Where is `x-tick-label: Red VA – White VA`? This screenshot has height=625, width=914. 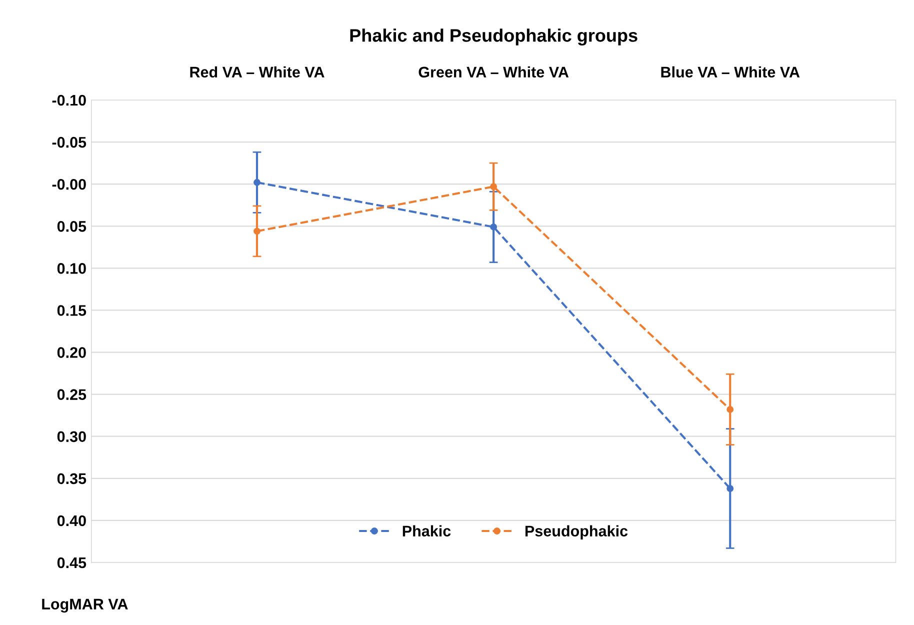
x-tick-label: Red VA – White VA is located at coordinates (257, 72).